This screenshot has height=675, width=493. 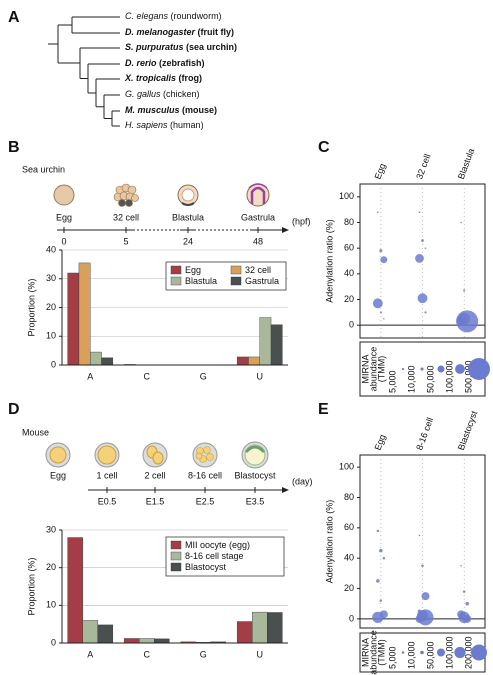 I want to click on time-label: 24, so click(x=188, y=241).